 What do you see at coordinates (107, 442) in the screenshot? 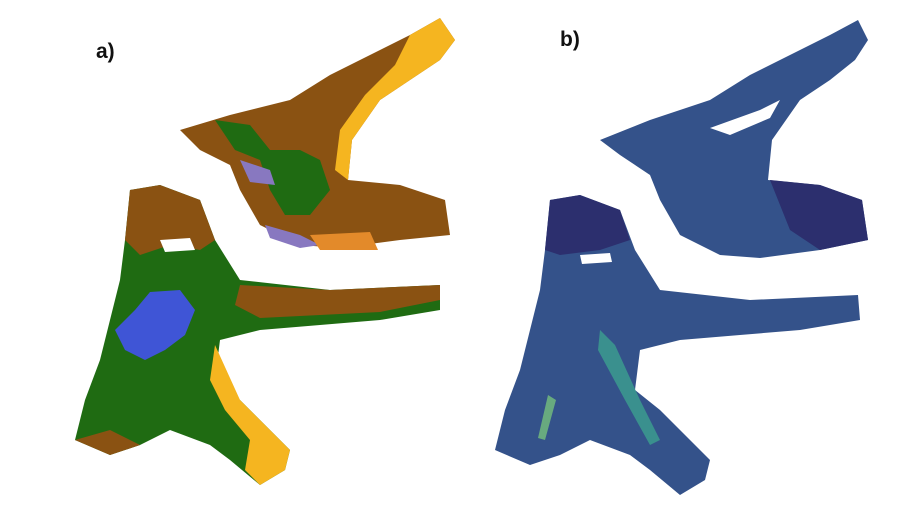
I see `region-lower-brown3` at bounding box center [107, 442].